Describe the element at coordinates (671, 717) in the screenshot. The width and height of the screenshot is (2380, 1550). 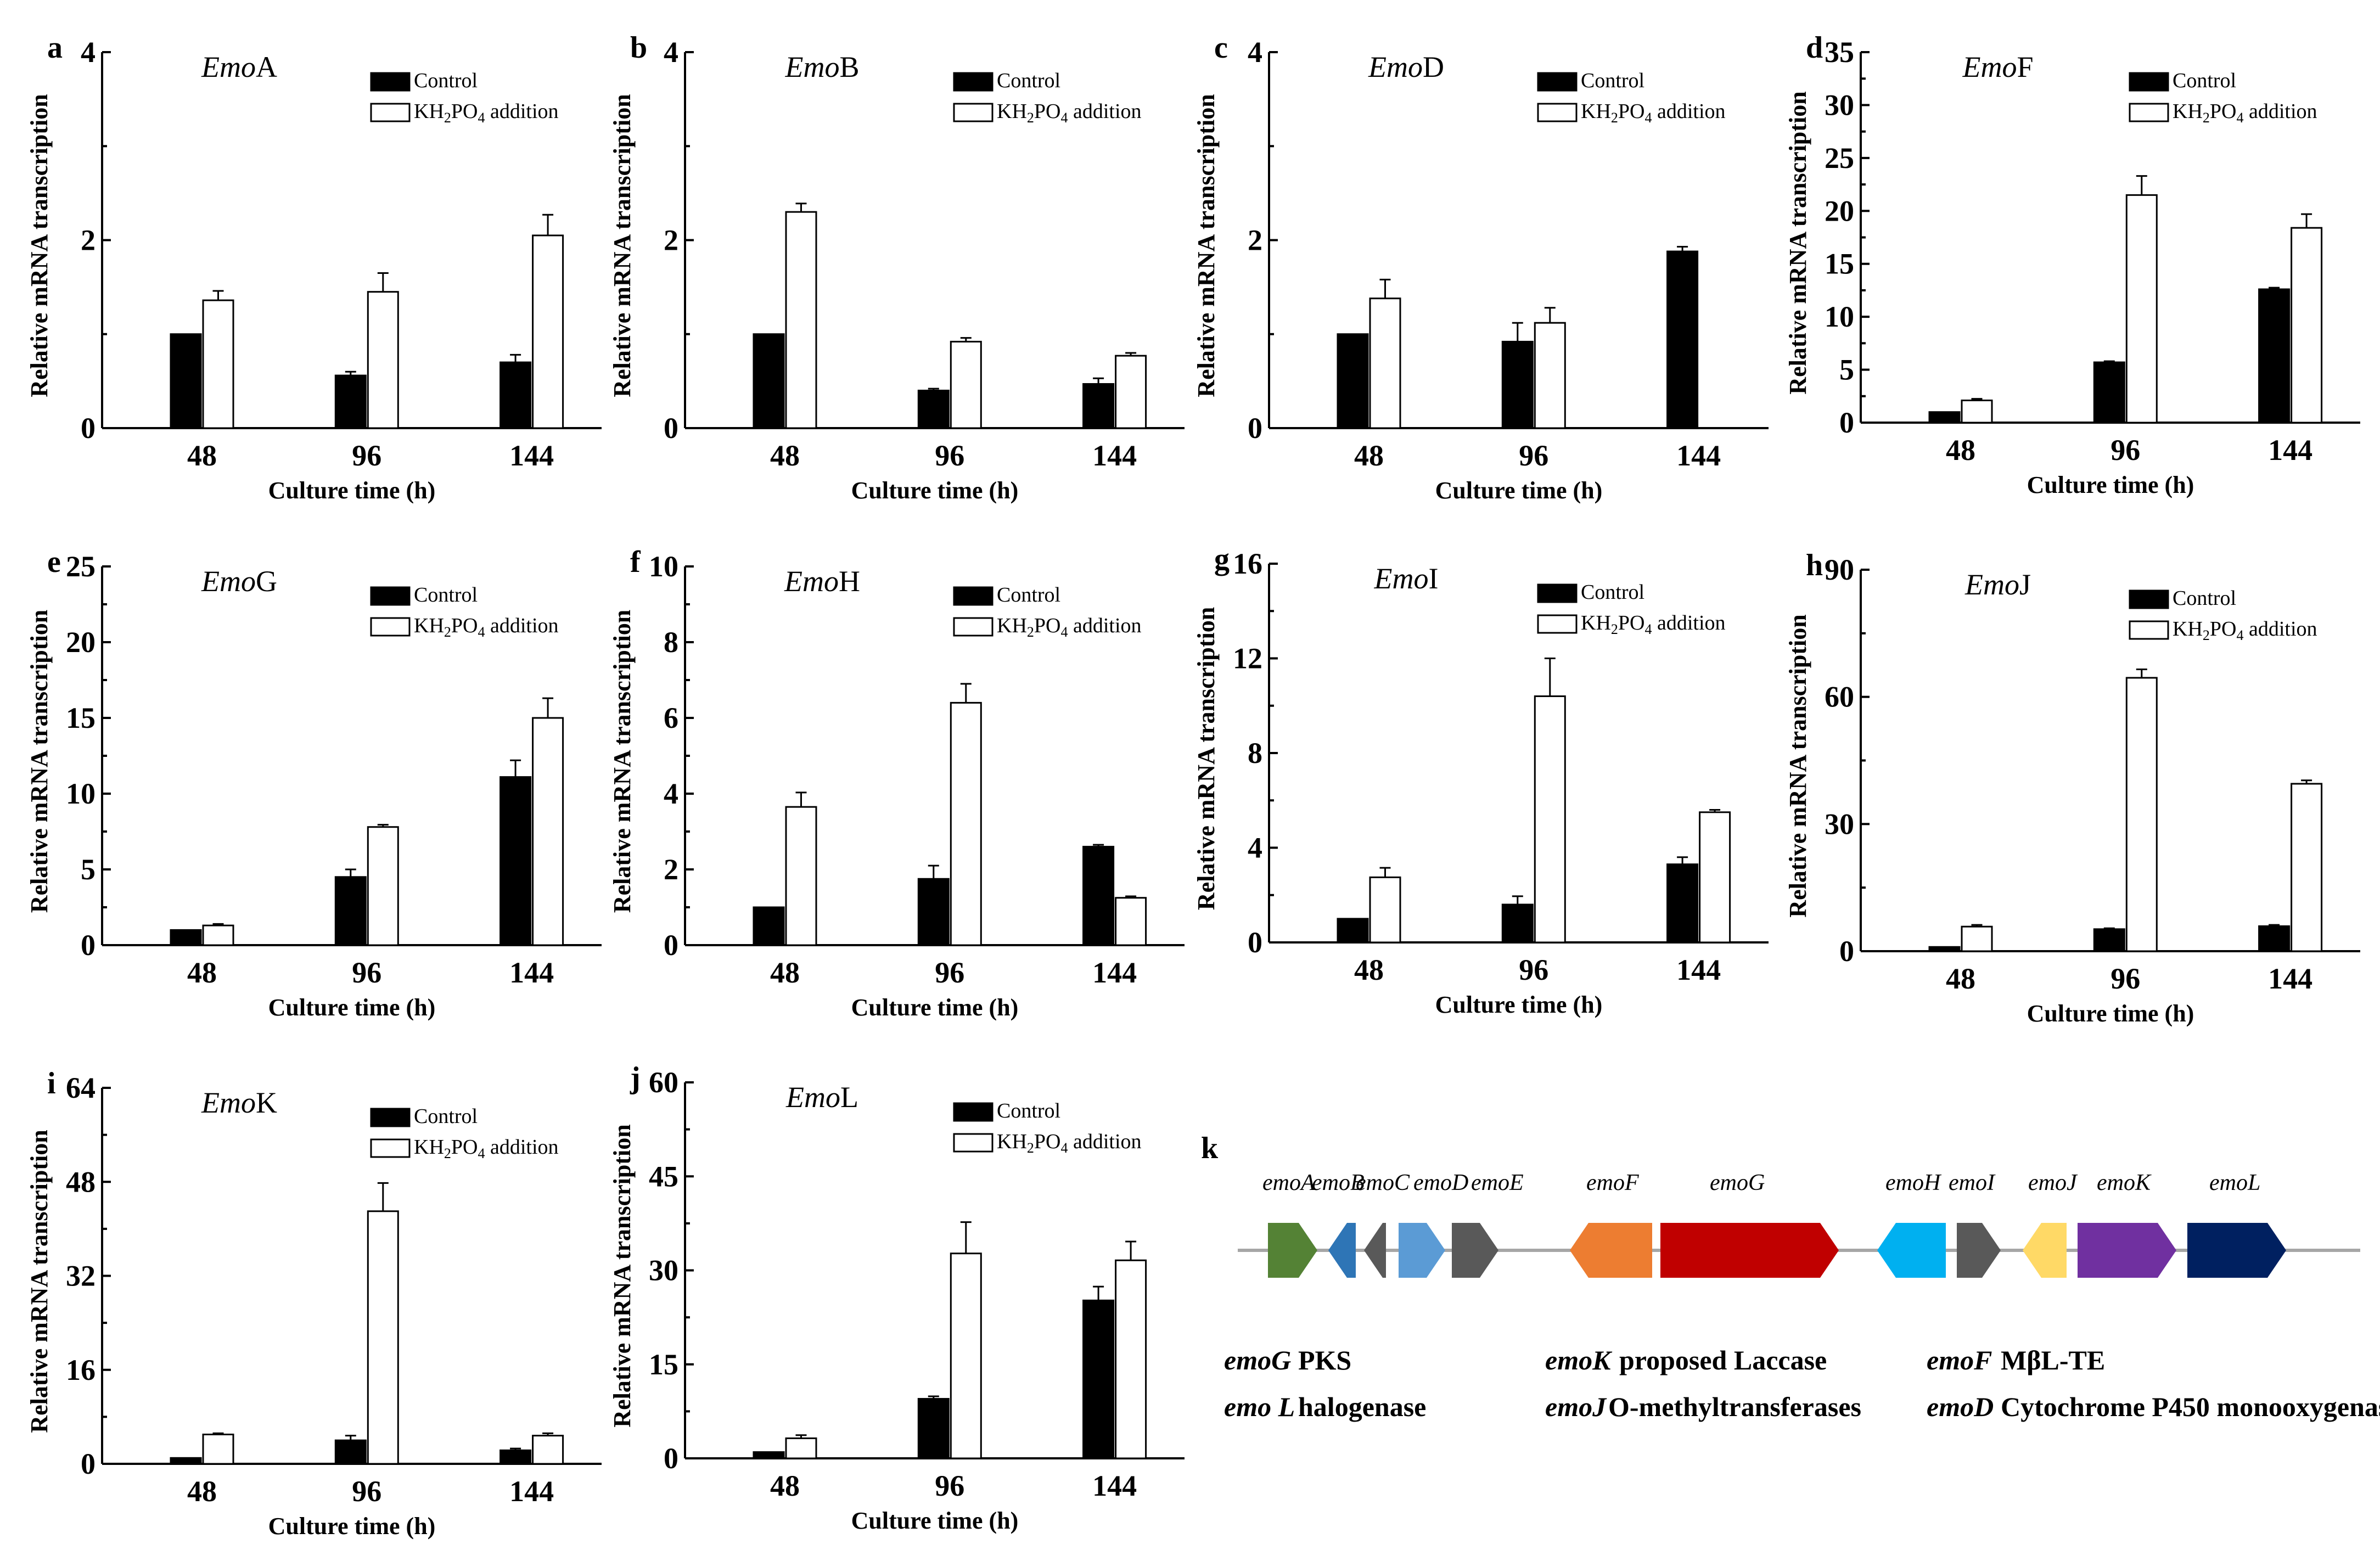
I see `y-tick-label: 6` at that location.